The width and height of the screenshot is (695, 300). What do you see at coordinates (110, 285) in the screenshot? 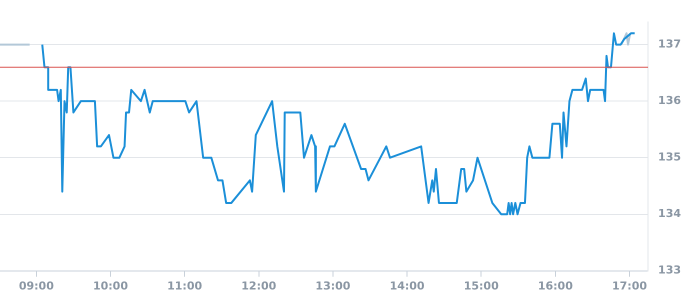
I see `x-tick-label: 10:00` at bounding box center [110, 285].